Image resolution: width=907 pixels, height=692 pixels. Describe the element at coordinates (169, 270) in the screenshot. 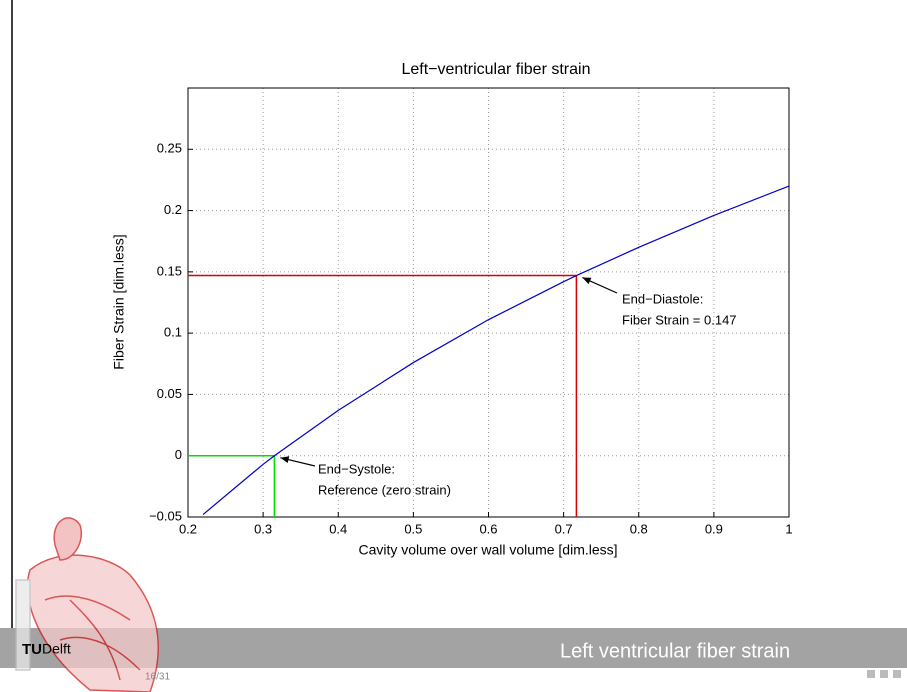

I see `y-tick-label: 0.15` at that location.